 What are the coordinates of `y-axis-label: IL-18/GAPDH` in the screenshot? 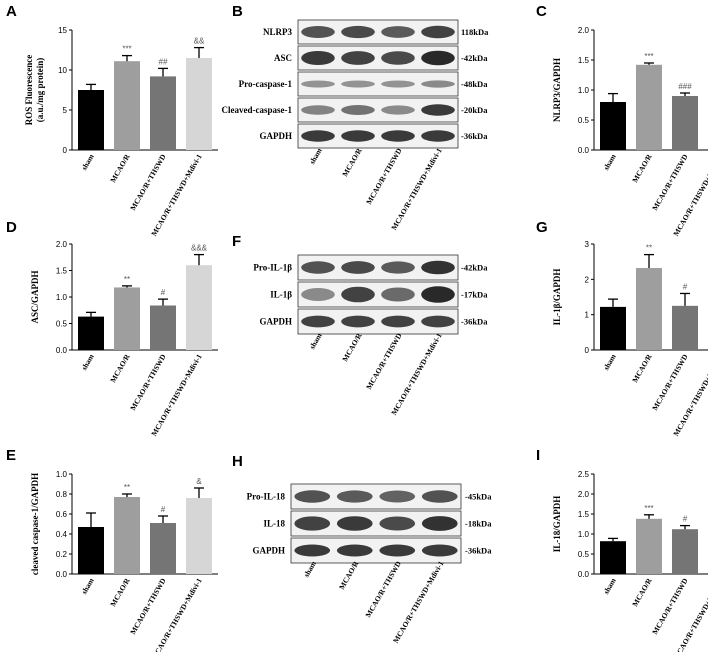 It's located at (557, 524).